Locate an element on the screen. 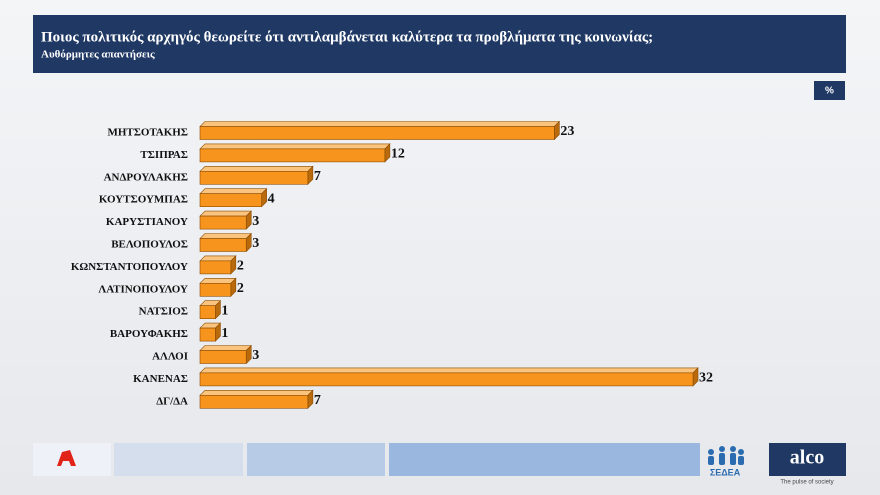 The width and height of the screenshot is (880, 495). brand-name: alco is located at coordinates (807, 458).